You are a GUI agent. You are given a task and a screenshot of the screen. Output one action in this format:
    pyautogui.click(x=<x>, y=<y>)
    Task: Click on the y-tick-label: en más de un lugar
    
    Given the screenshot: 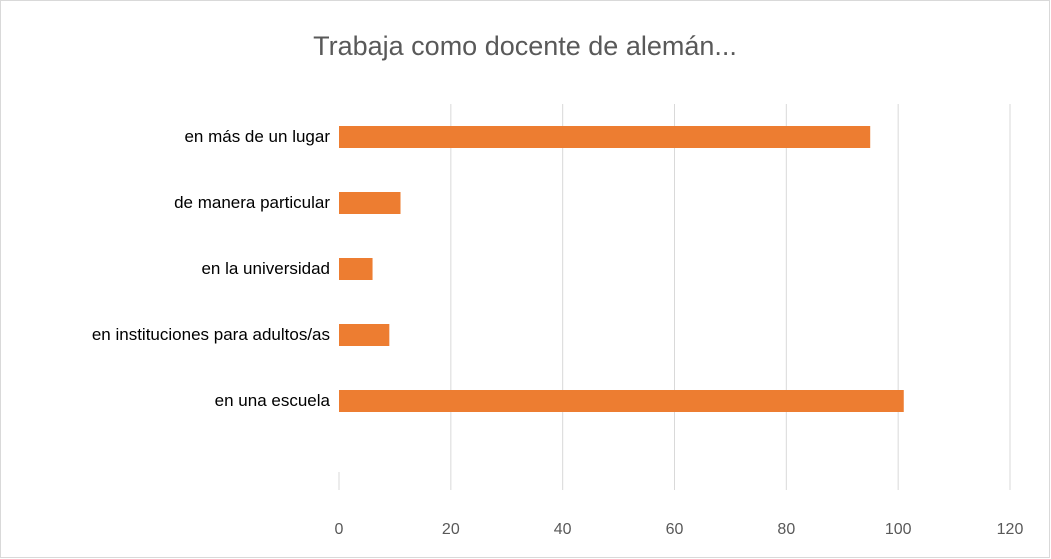 What is the action you would take?
    pyautogui.click(x=257, y=136)
    